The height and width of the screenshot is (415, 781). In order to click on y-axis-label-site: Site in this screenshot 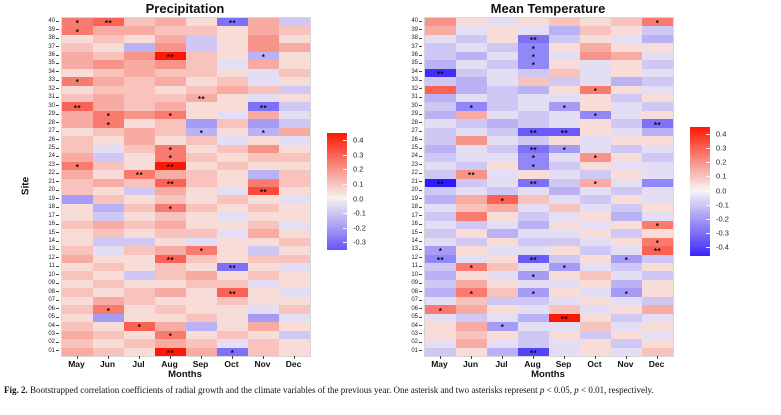, I will do `click(26, 186)`.